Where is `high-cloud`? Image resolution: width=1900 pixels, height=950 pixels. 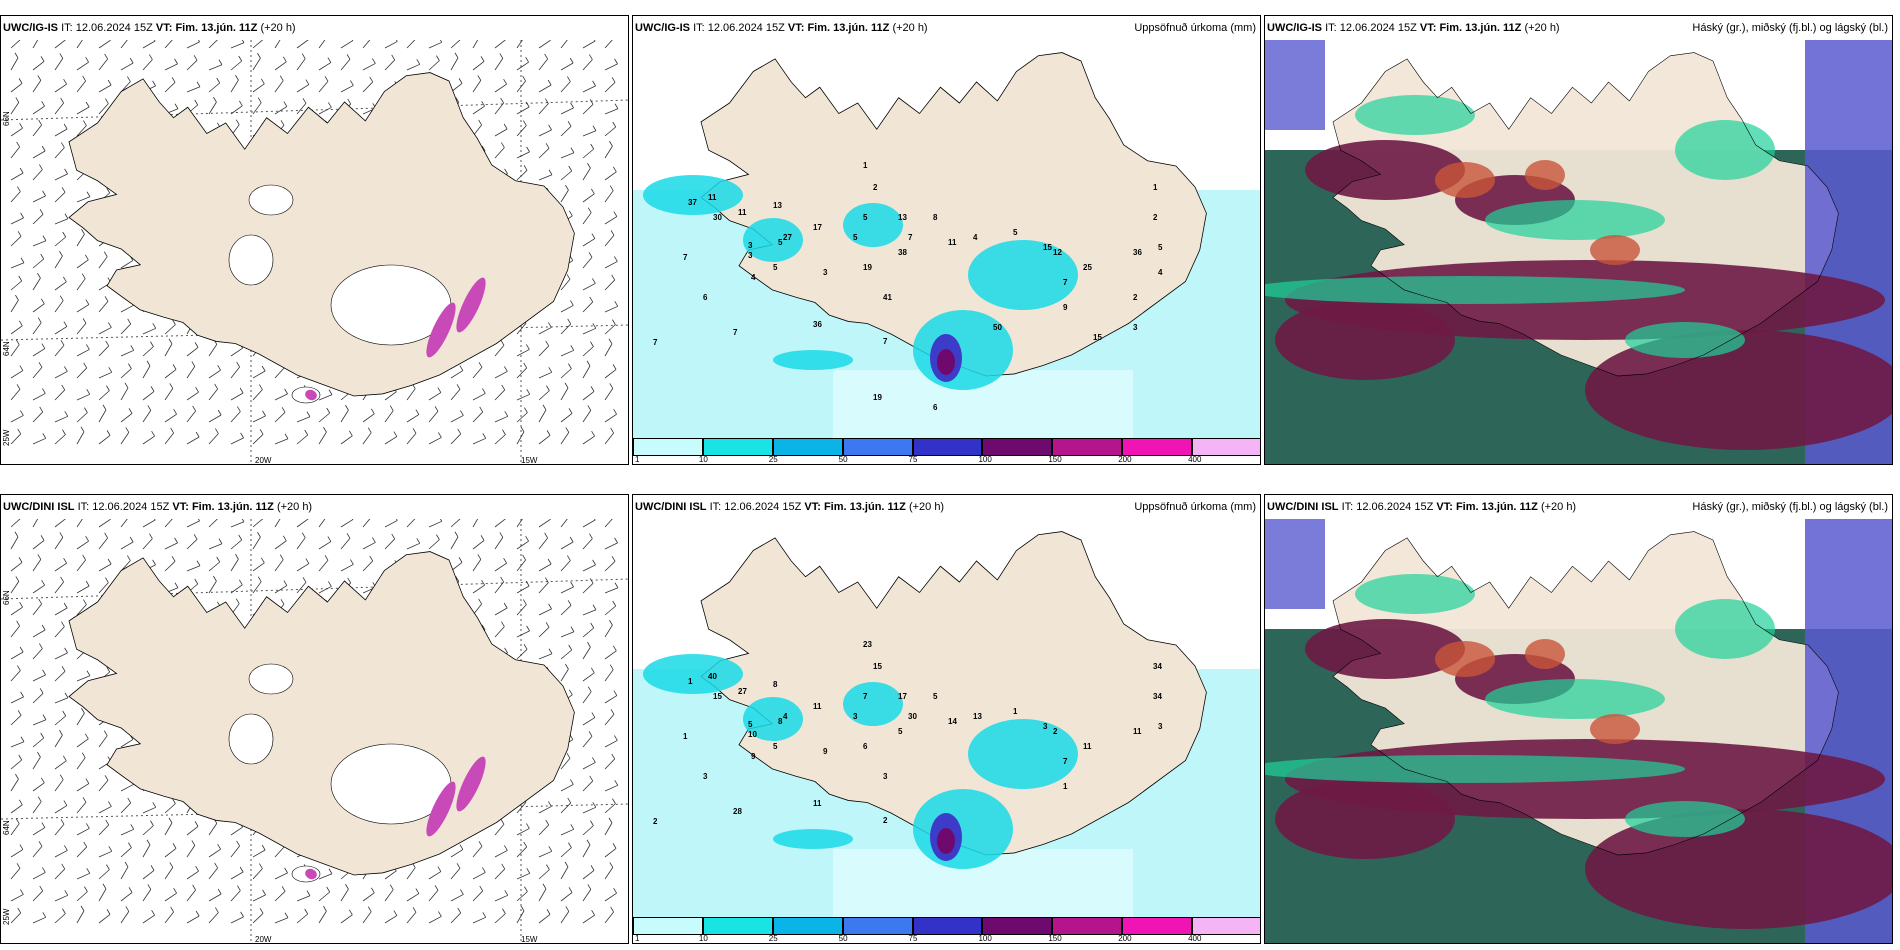 high-cloud is located at coordinates (1475, 290).